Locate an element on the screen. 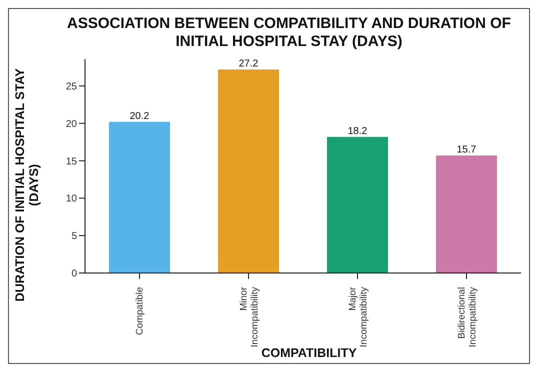  y-tick-label: 20 is located at coordinates (72, 124).